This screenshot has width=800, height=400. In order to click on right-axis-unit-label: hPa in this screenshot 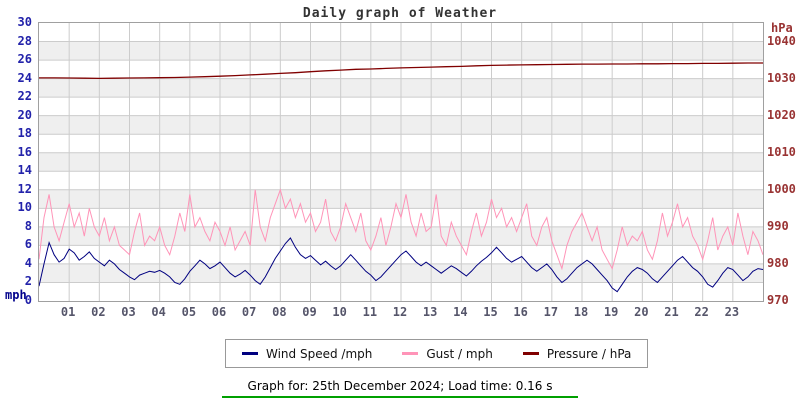, I will do `click(782, 28)`.